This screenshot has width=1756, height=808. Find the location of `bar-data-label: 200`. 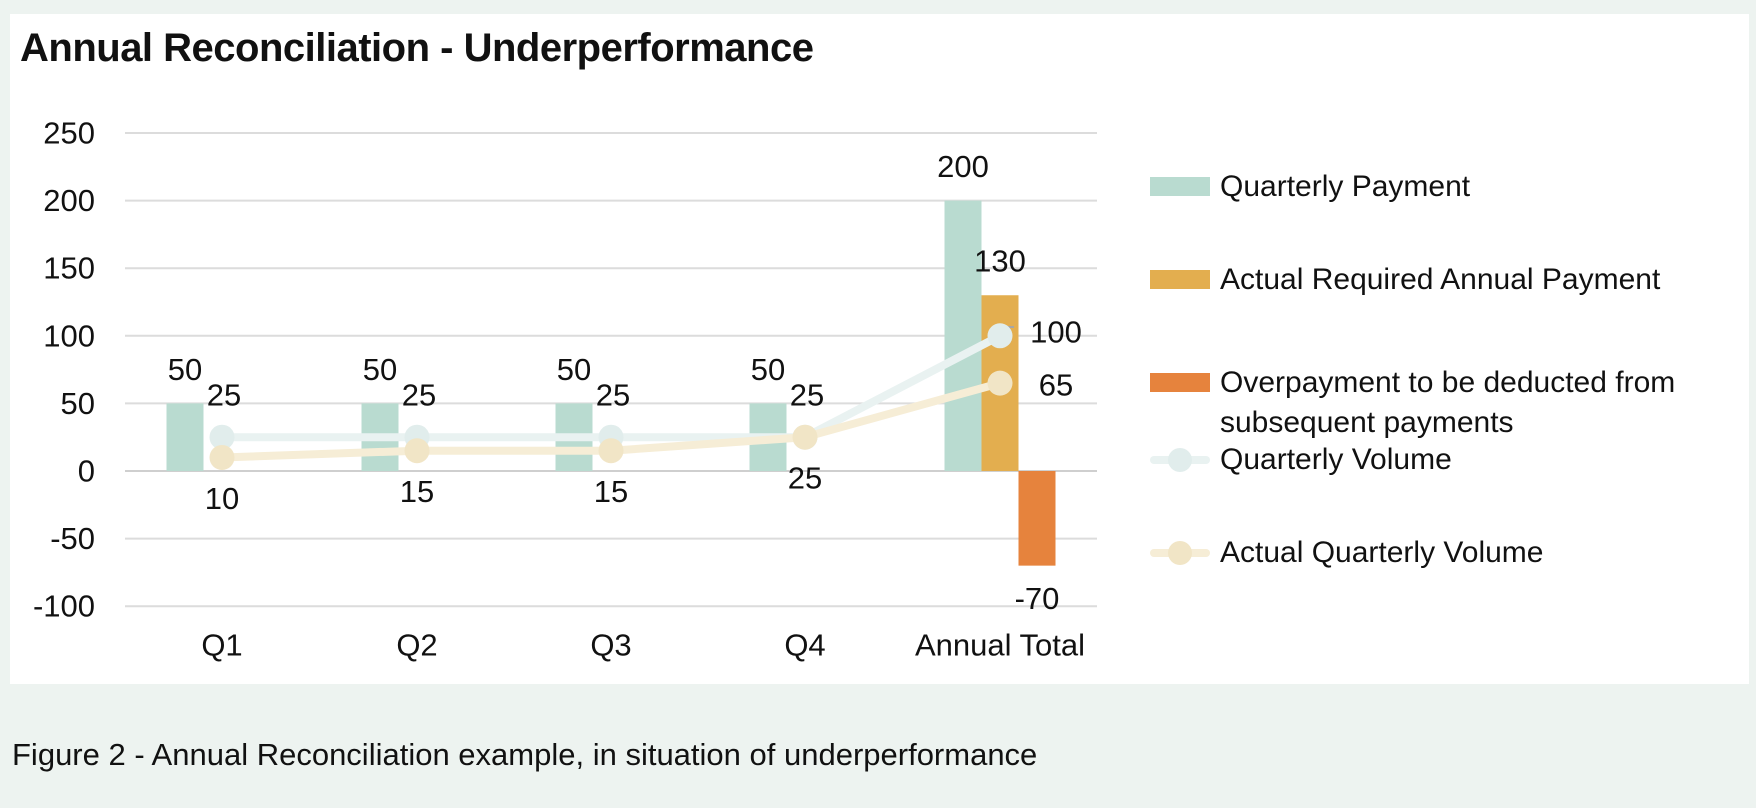

bar-data-label: 200 is located at coordinates (963, 166).